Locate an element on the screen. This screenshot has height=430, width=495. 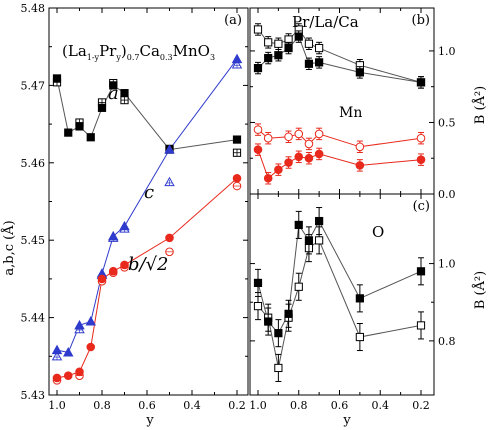
a-line is located at coordinates (147, 114).